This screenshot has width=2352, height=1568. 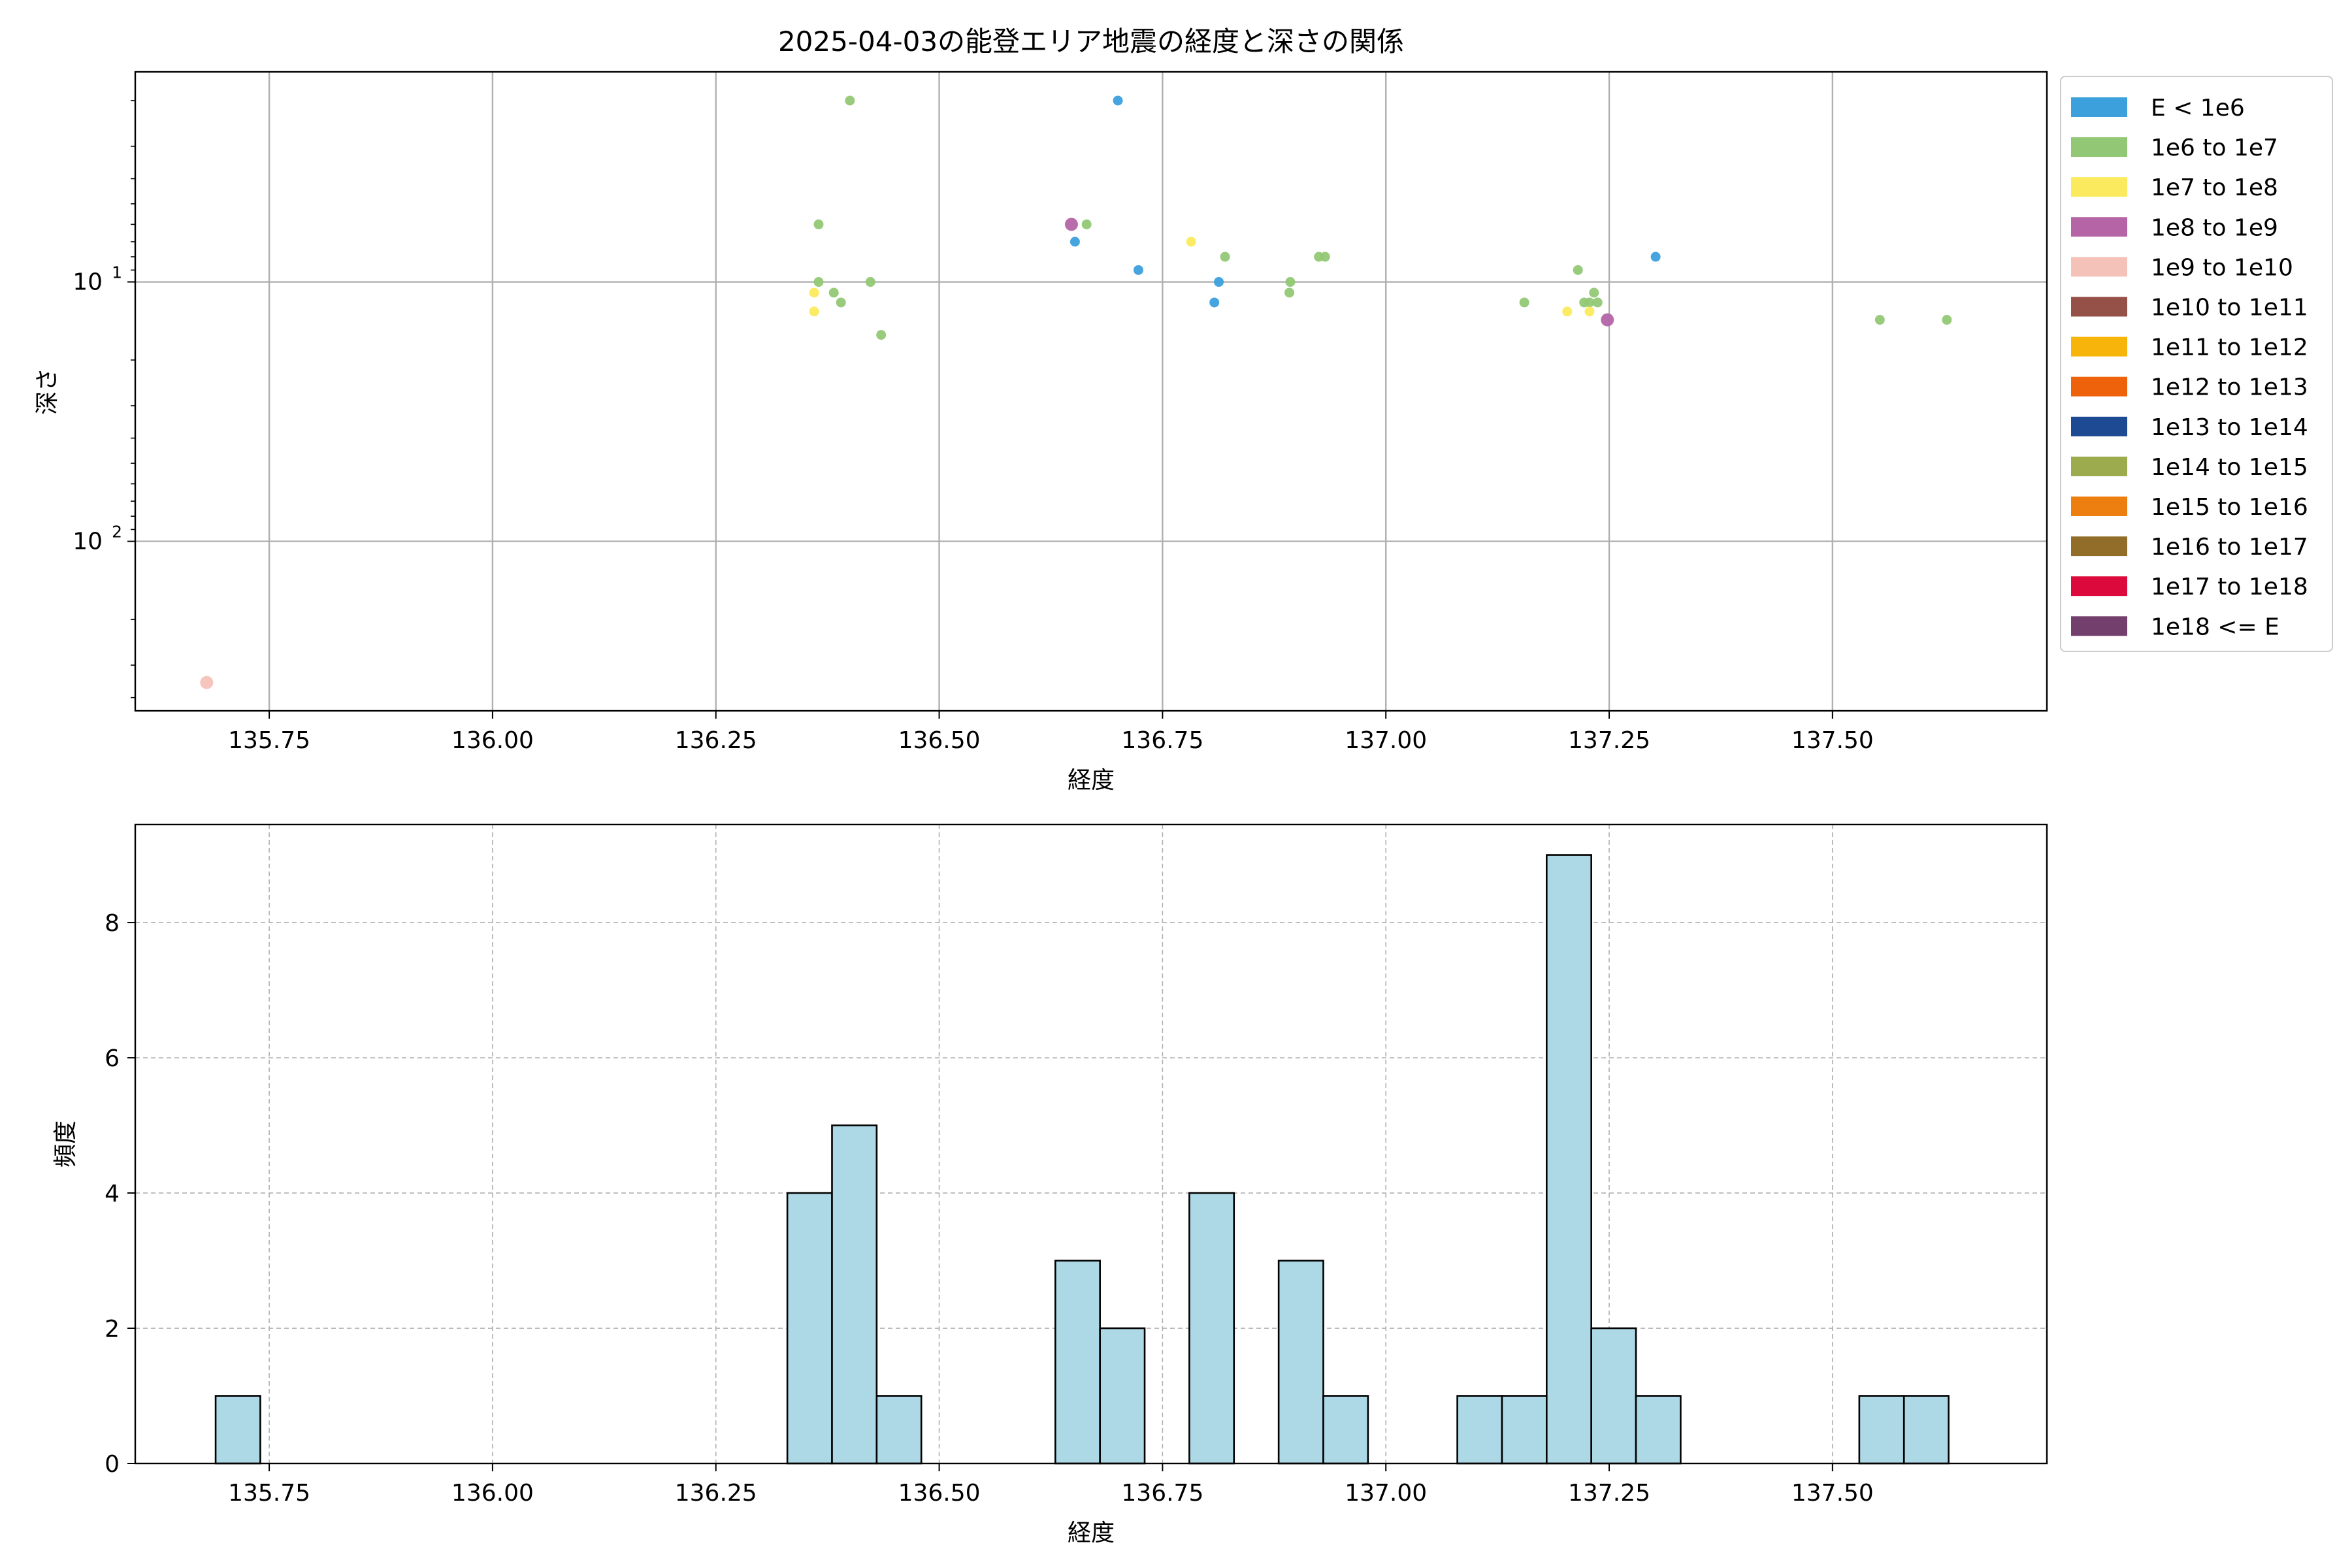 What do you see at coordinates (492, 740) in the screenshot?
I see `scatter-x-tick-label: 136.00` at bounding box center [492, 740].